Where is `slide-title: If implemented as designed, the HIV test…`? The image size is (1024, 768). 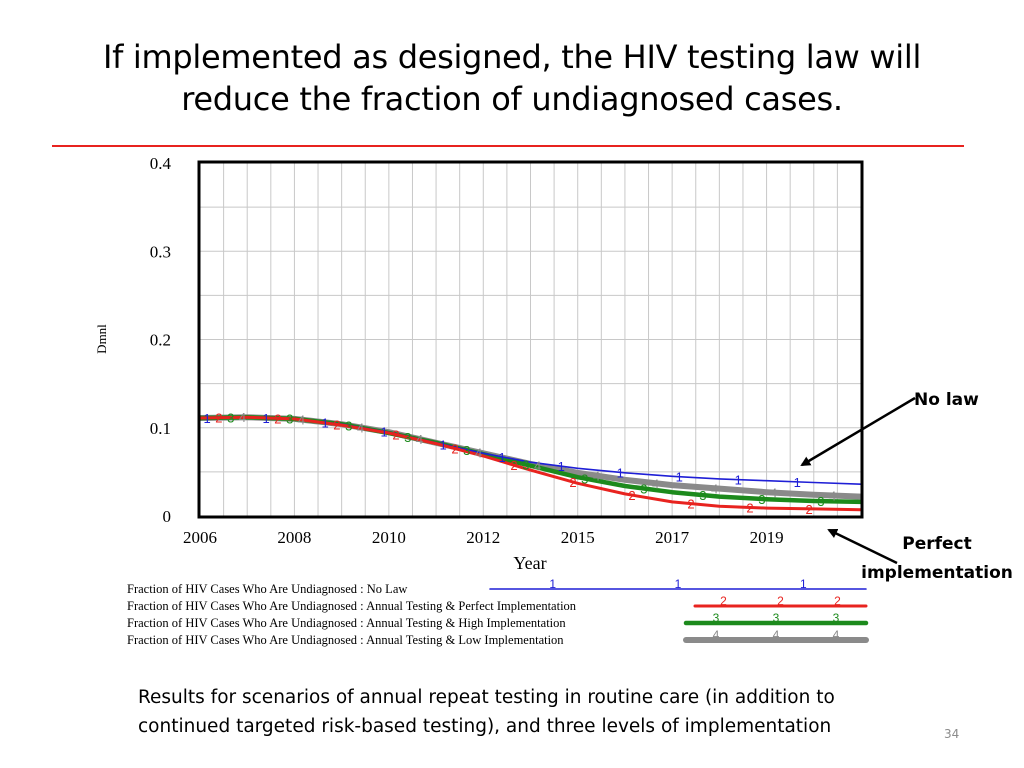 slide-title: If implemented as designed, the HIV test… is located at coordinates (512, 78).